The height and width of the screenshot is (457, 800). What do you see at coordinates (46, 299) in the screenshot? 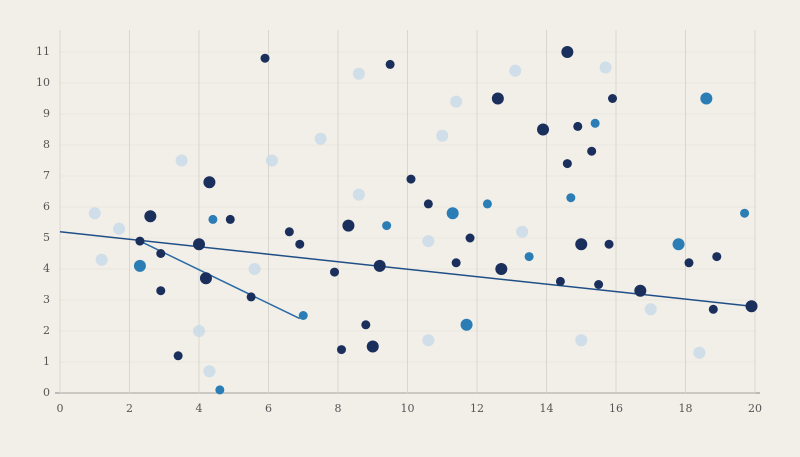
I see `y-tick-label: 3` at bounding box center [46, 299].